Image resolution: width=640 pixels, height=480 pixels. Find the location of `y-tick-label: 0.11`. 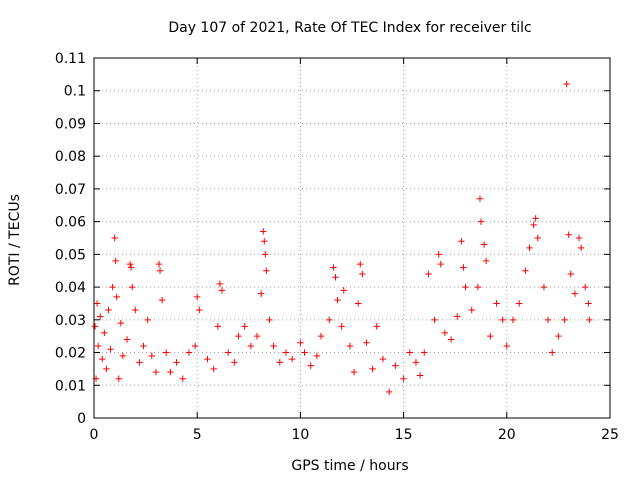

y-tick-label: 0.11 is located at coordinates (70, 59).